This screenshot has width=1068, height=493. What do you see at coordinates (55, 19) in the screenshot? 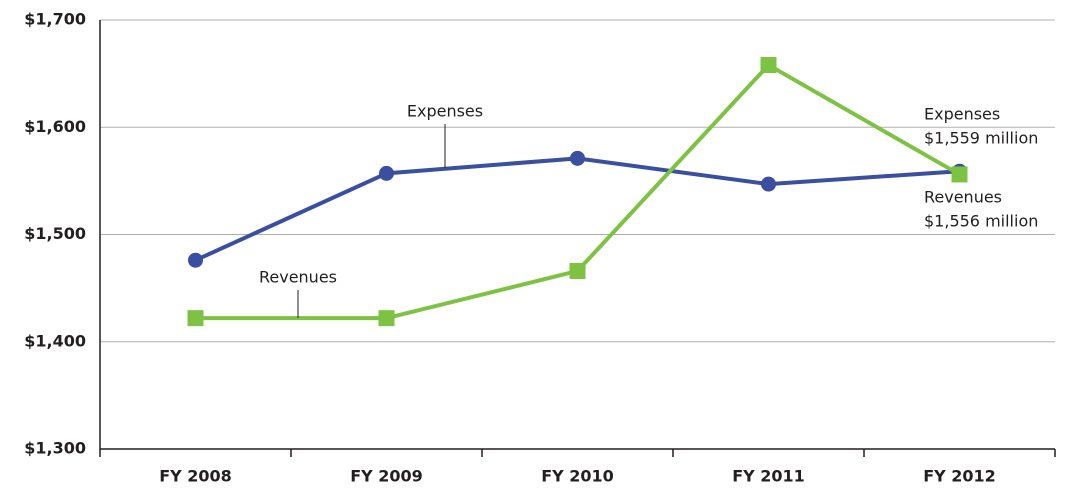
I see `y-tick-label: $1,700` at bounding box center [55, 19].